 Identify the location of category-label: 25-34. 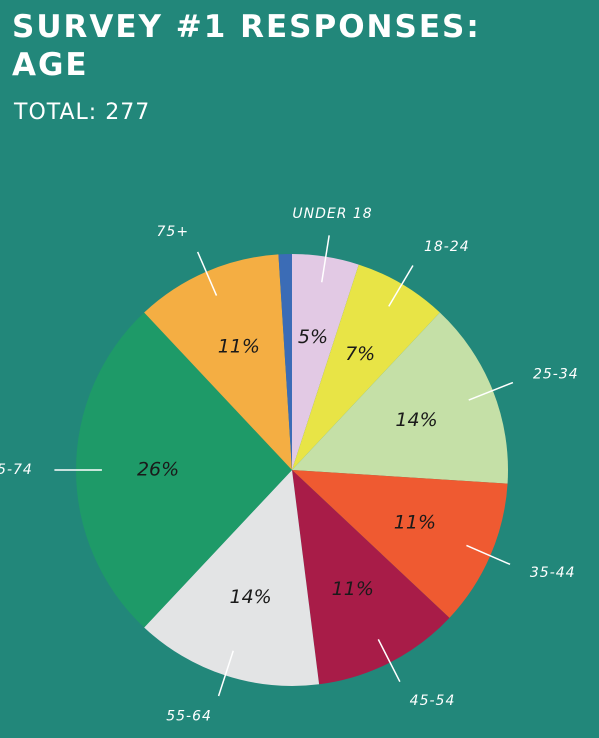
(556, 375).